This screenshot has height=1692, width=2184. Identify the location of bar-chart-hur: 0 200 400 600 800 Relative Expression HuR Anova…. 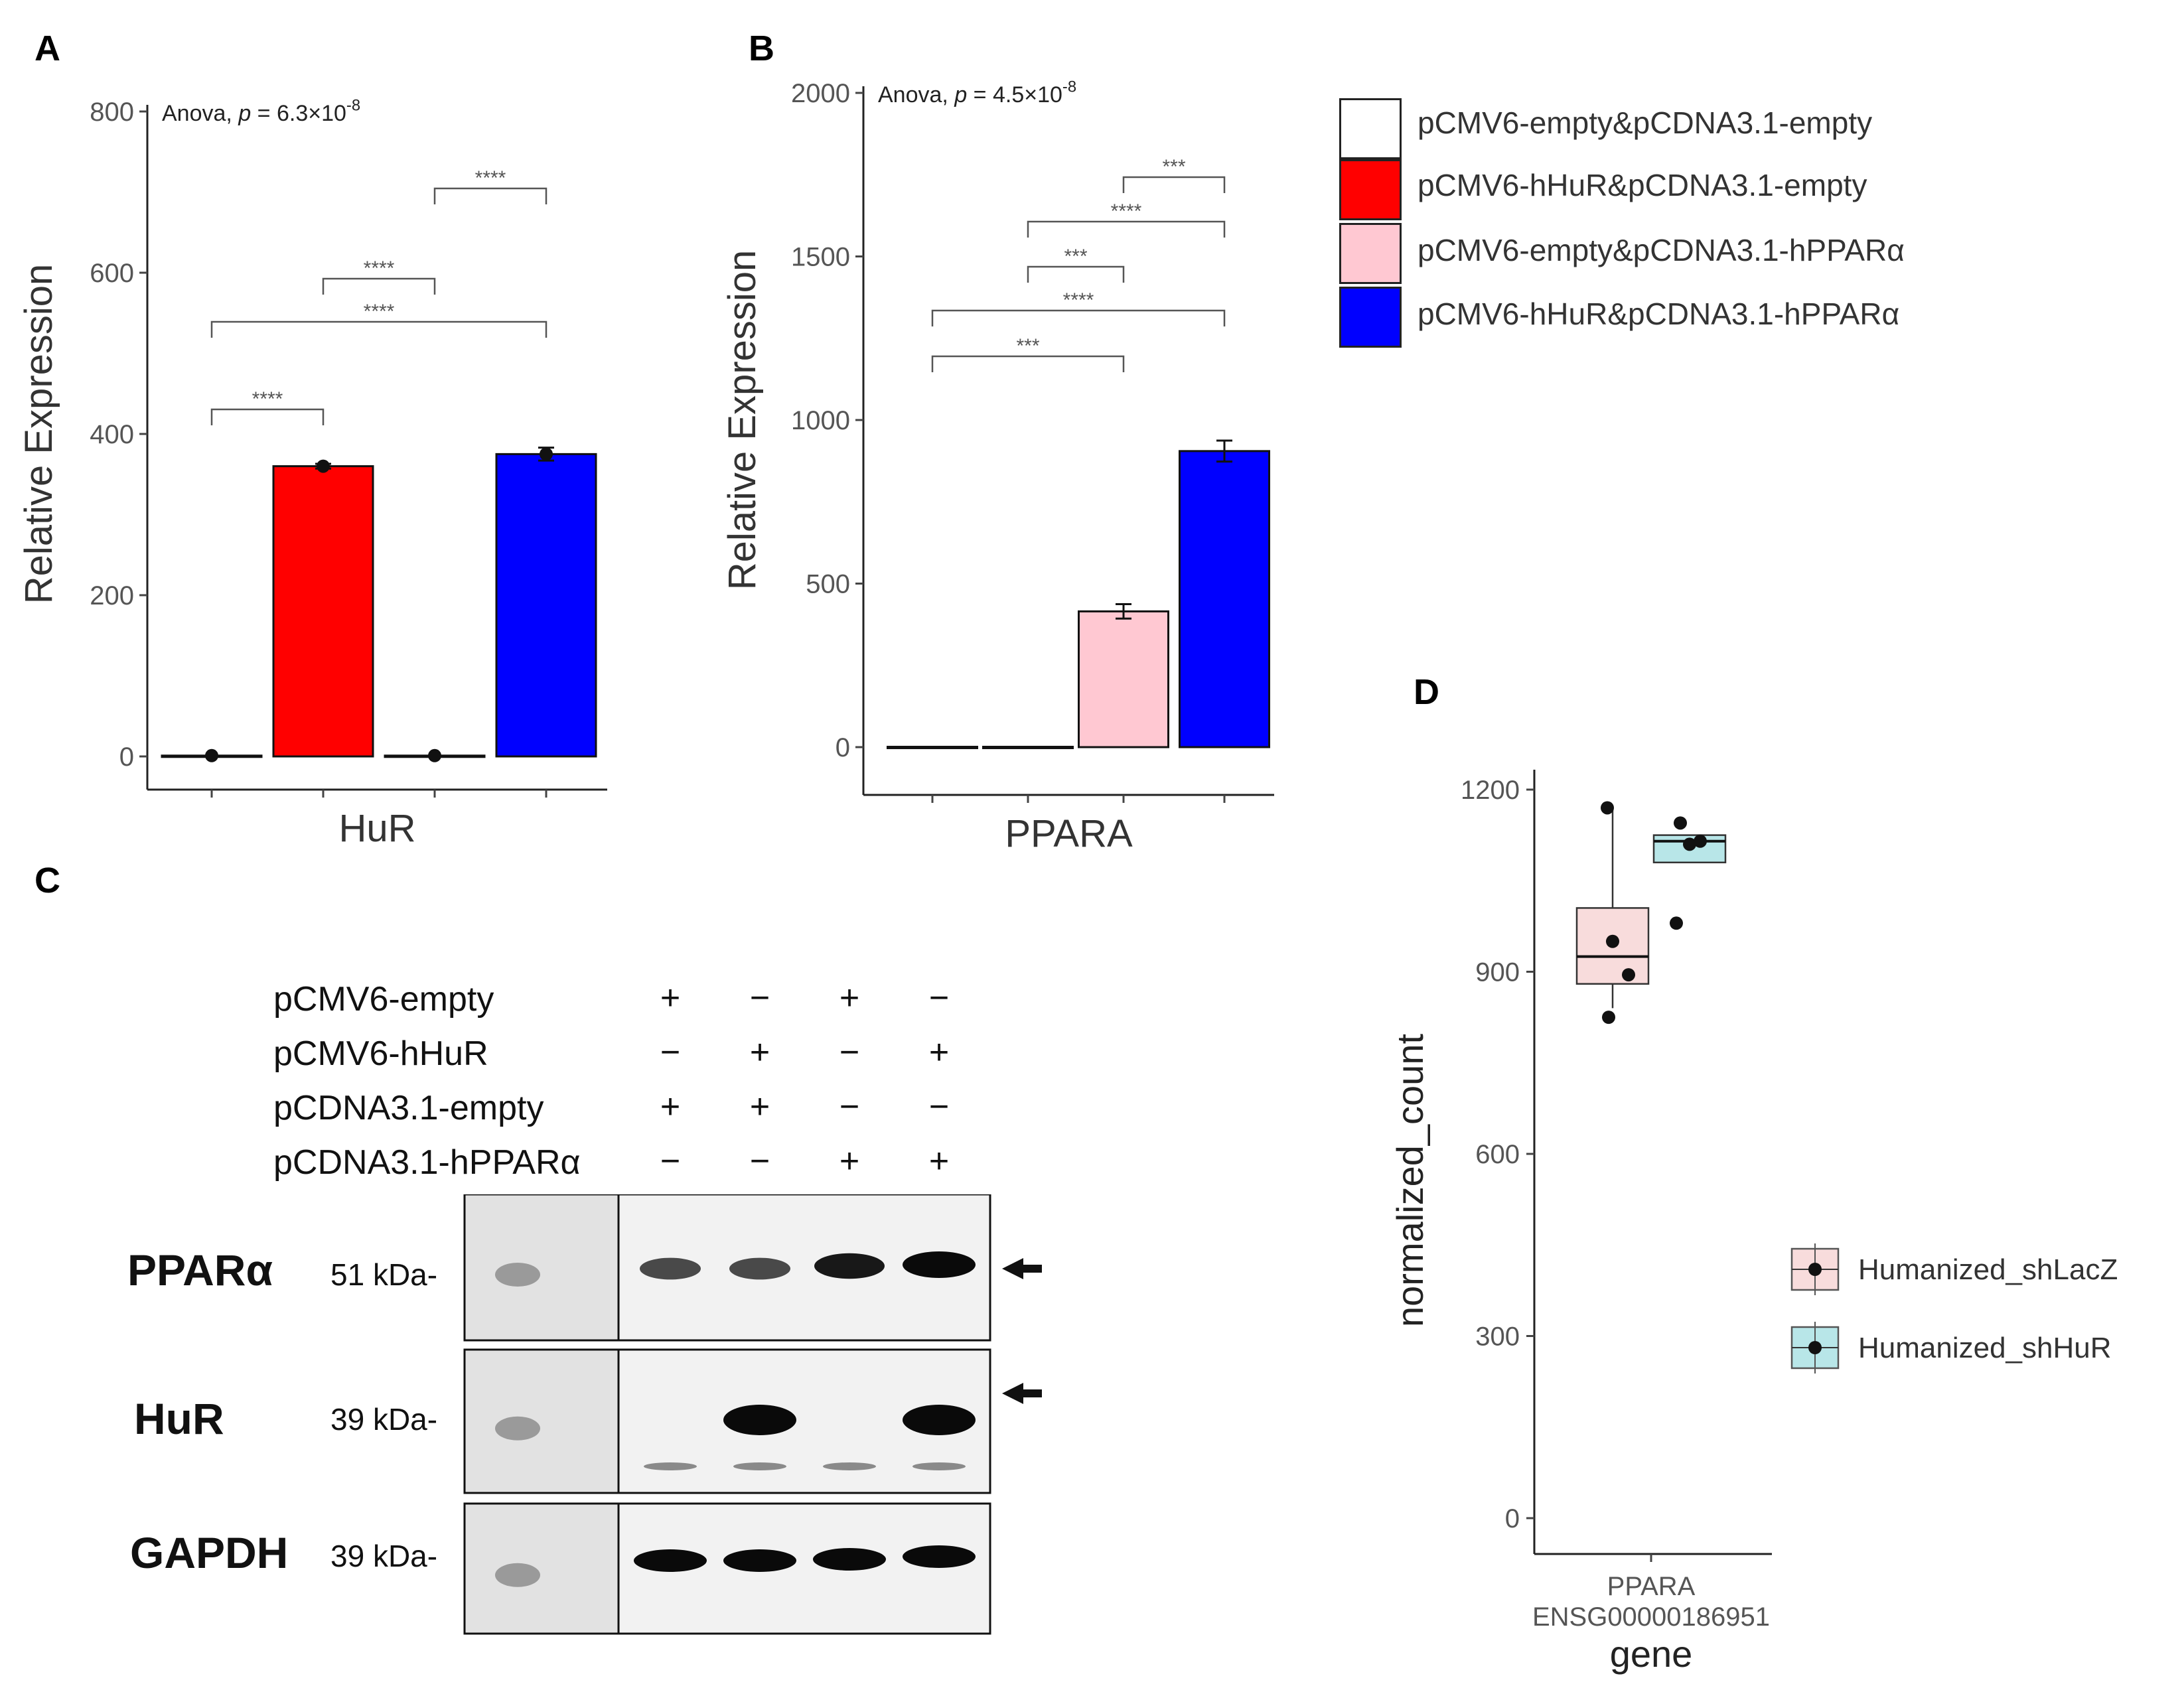
(312, 473).